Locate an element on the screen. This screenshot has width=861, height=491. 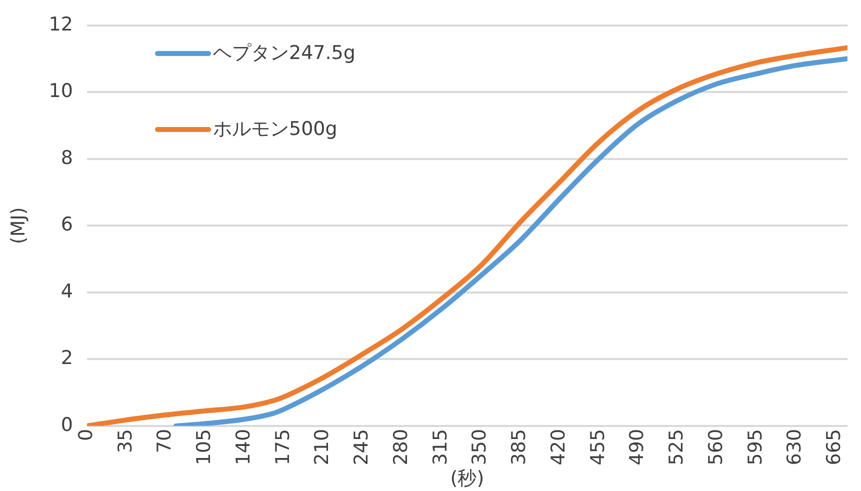
x-tick-label: 560 is located at coordinates (715, 447).